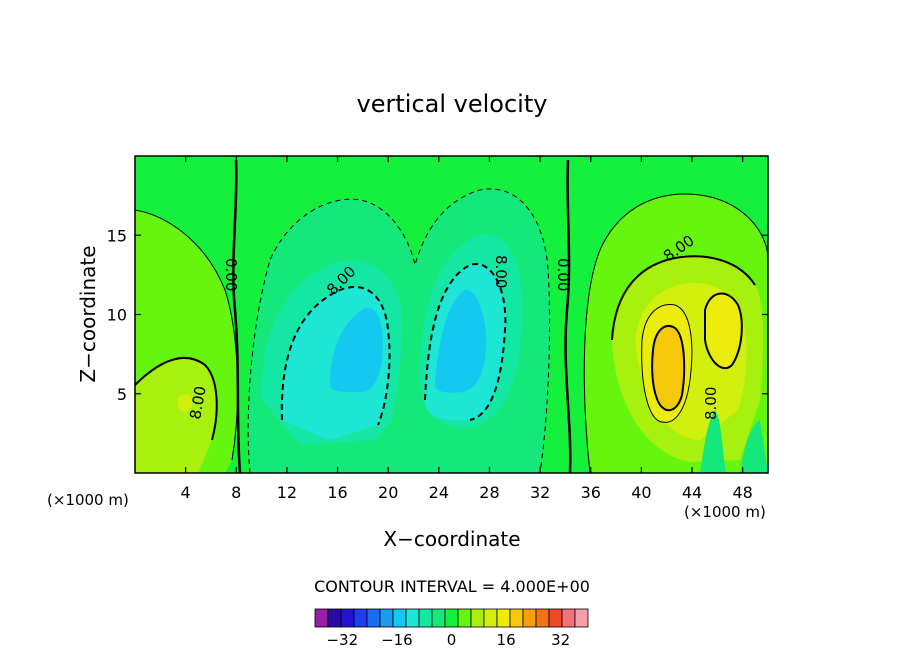  Describe the element at coordinates (560, 640) in the screenshot. I see `colorbar-tick-label: 32` at that location.